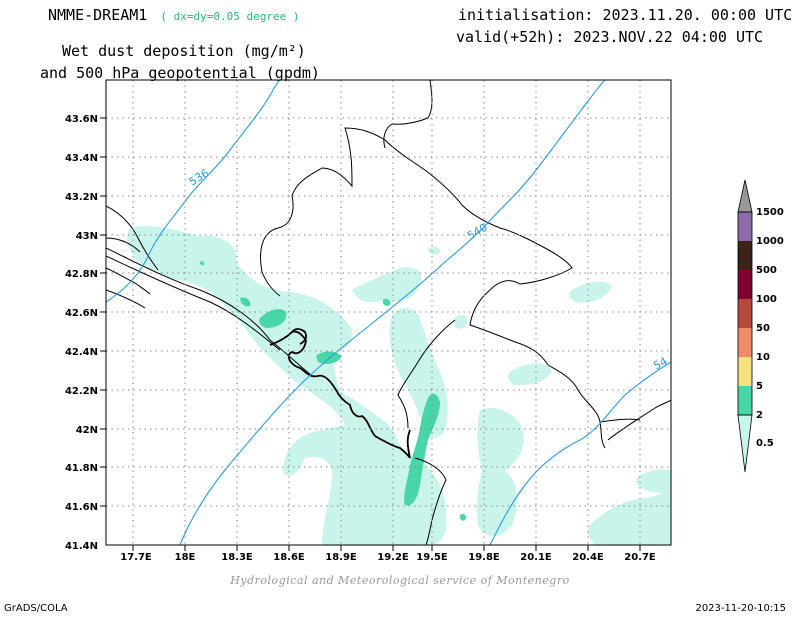 The height and width of the screenshot is (618, 800). Describe the element at coordinates (625, 15) in the screenshot. I see `initialisation-time: initialisation: 2023.11.20. 00:00 UTC` at that location.